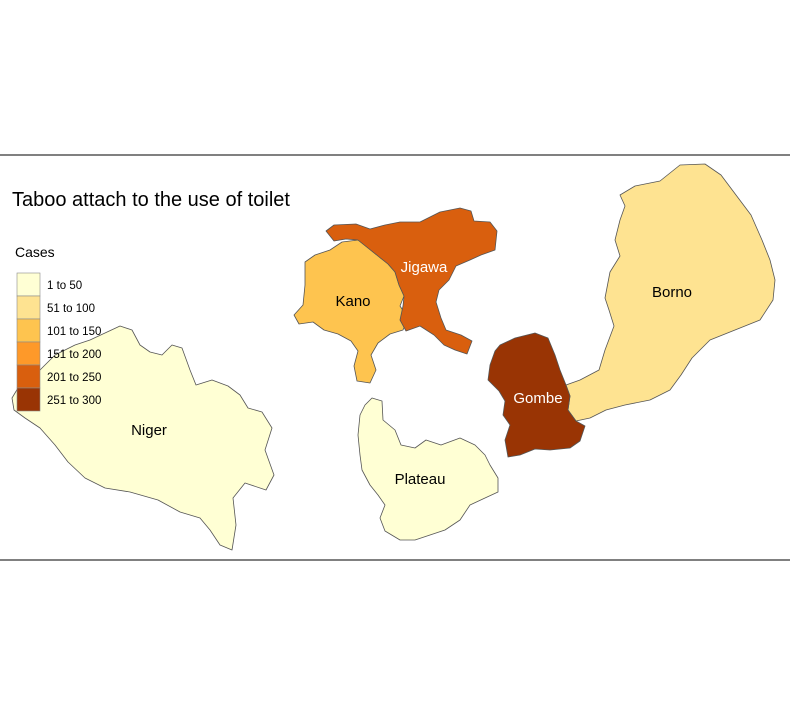  I want to click on legend-label: 201 to 250, so click(74, 378).